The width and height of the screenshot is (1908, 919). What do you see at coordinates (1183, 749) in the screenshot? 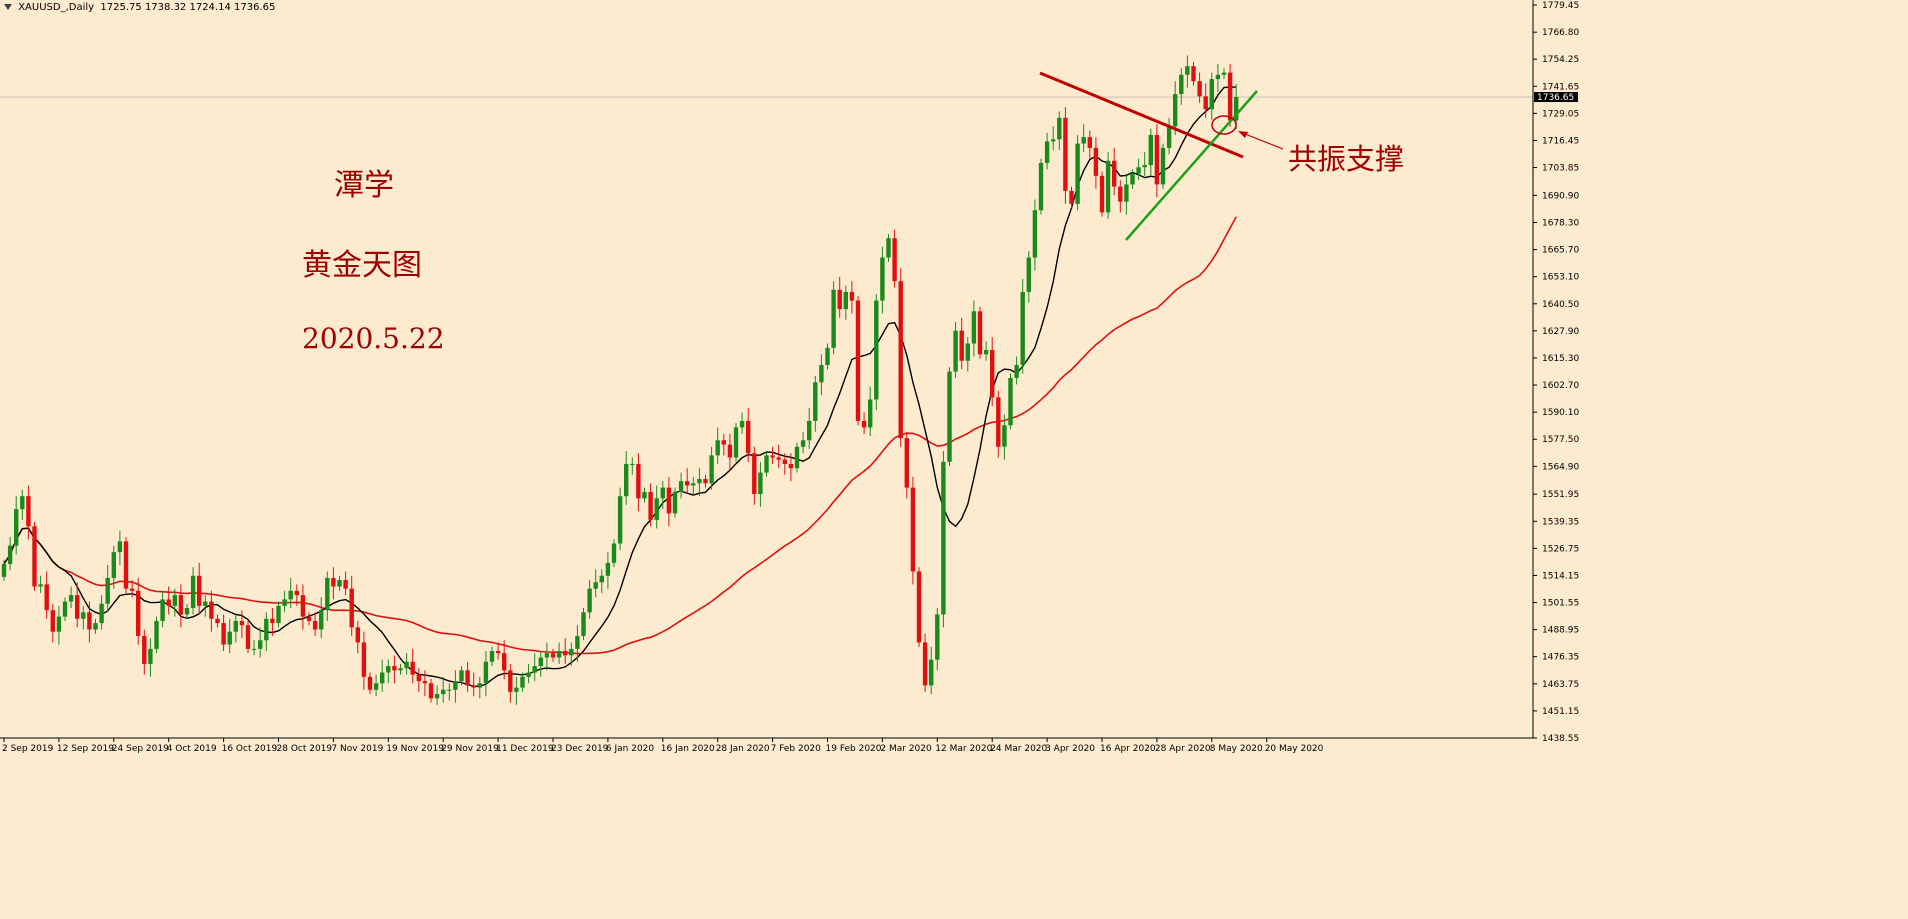
I see `x-tick-label: 28 Apr 2020` at bounding box center [1183, 749].